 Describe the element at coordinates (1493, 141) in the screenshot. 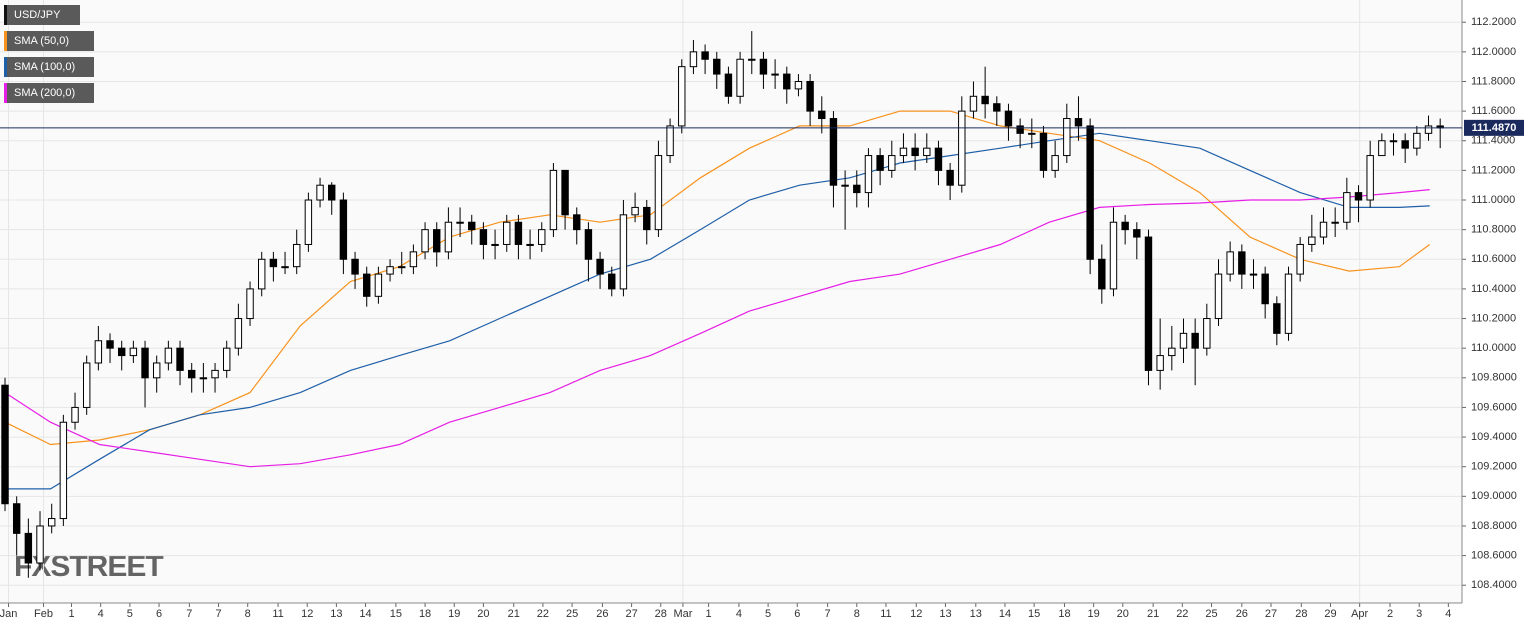

I see `y-tick-label: 111.4000` at that location.